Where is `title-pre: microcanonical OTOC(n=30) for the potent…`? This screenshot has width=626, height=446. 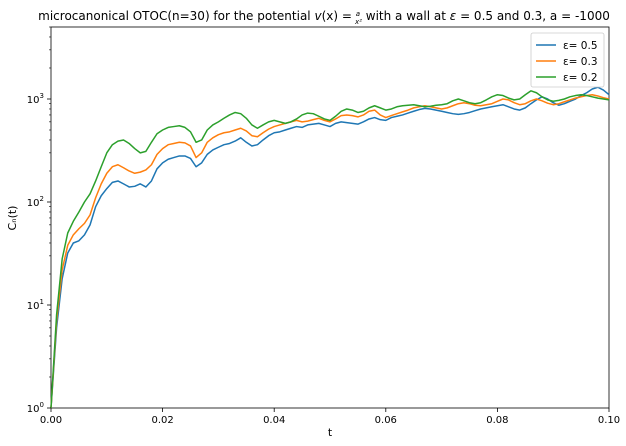
title-pre: microcanonical OTOC(n=30) for the potent… is located at coordinates (176, 16).